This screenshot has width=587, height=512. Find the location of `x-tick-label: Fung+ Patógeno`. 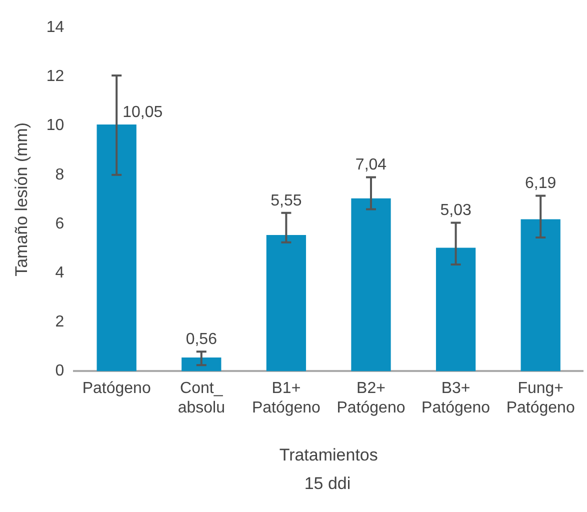

x-tick-label: Fung+ Patógeno is located at coordinates (540, 398).